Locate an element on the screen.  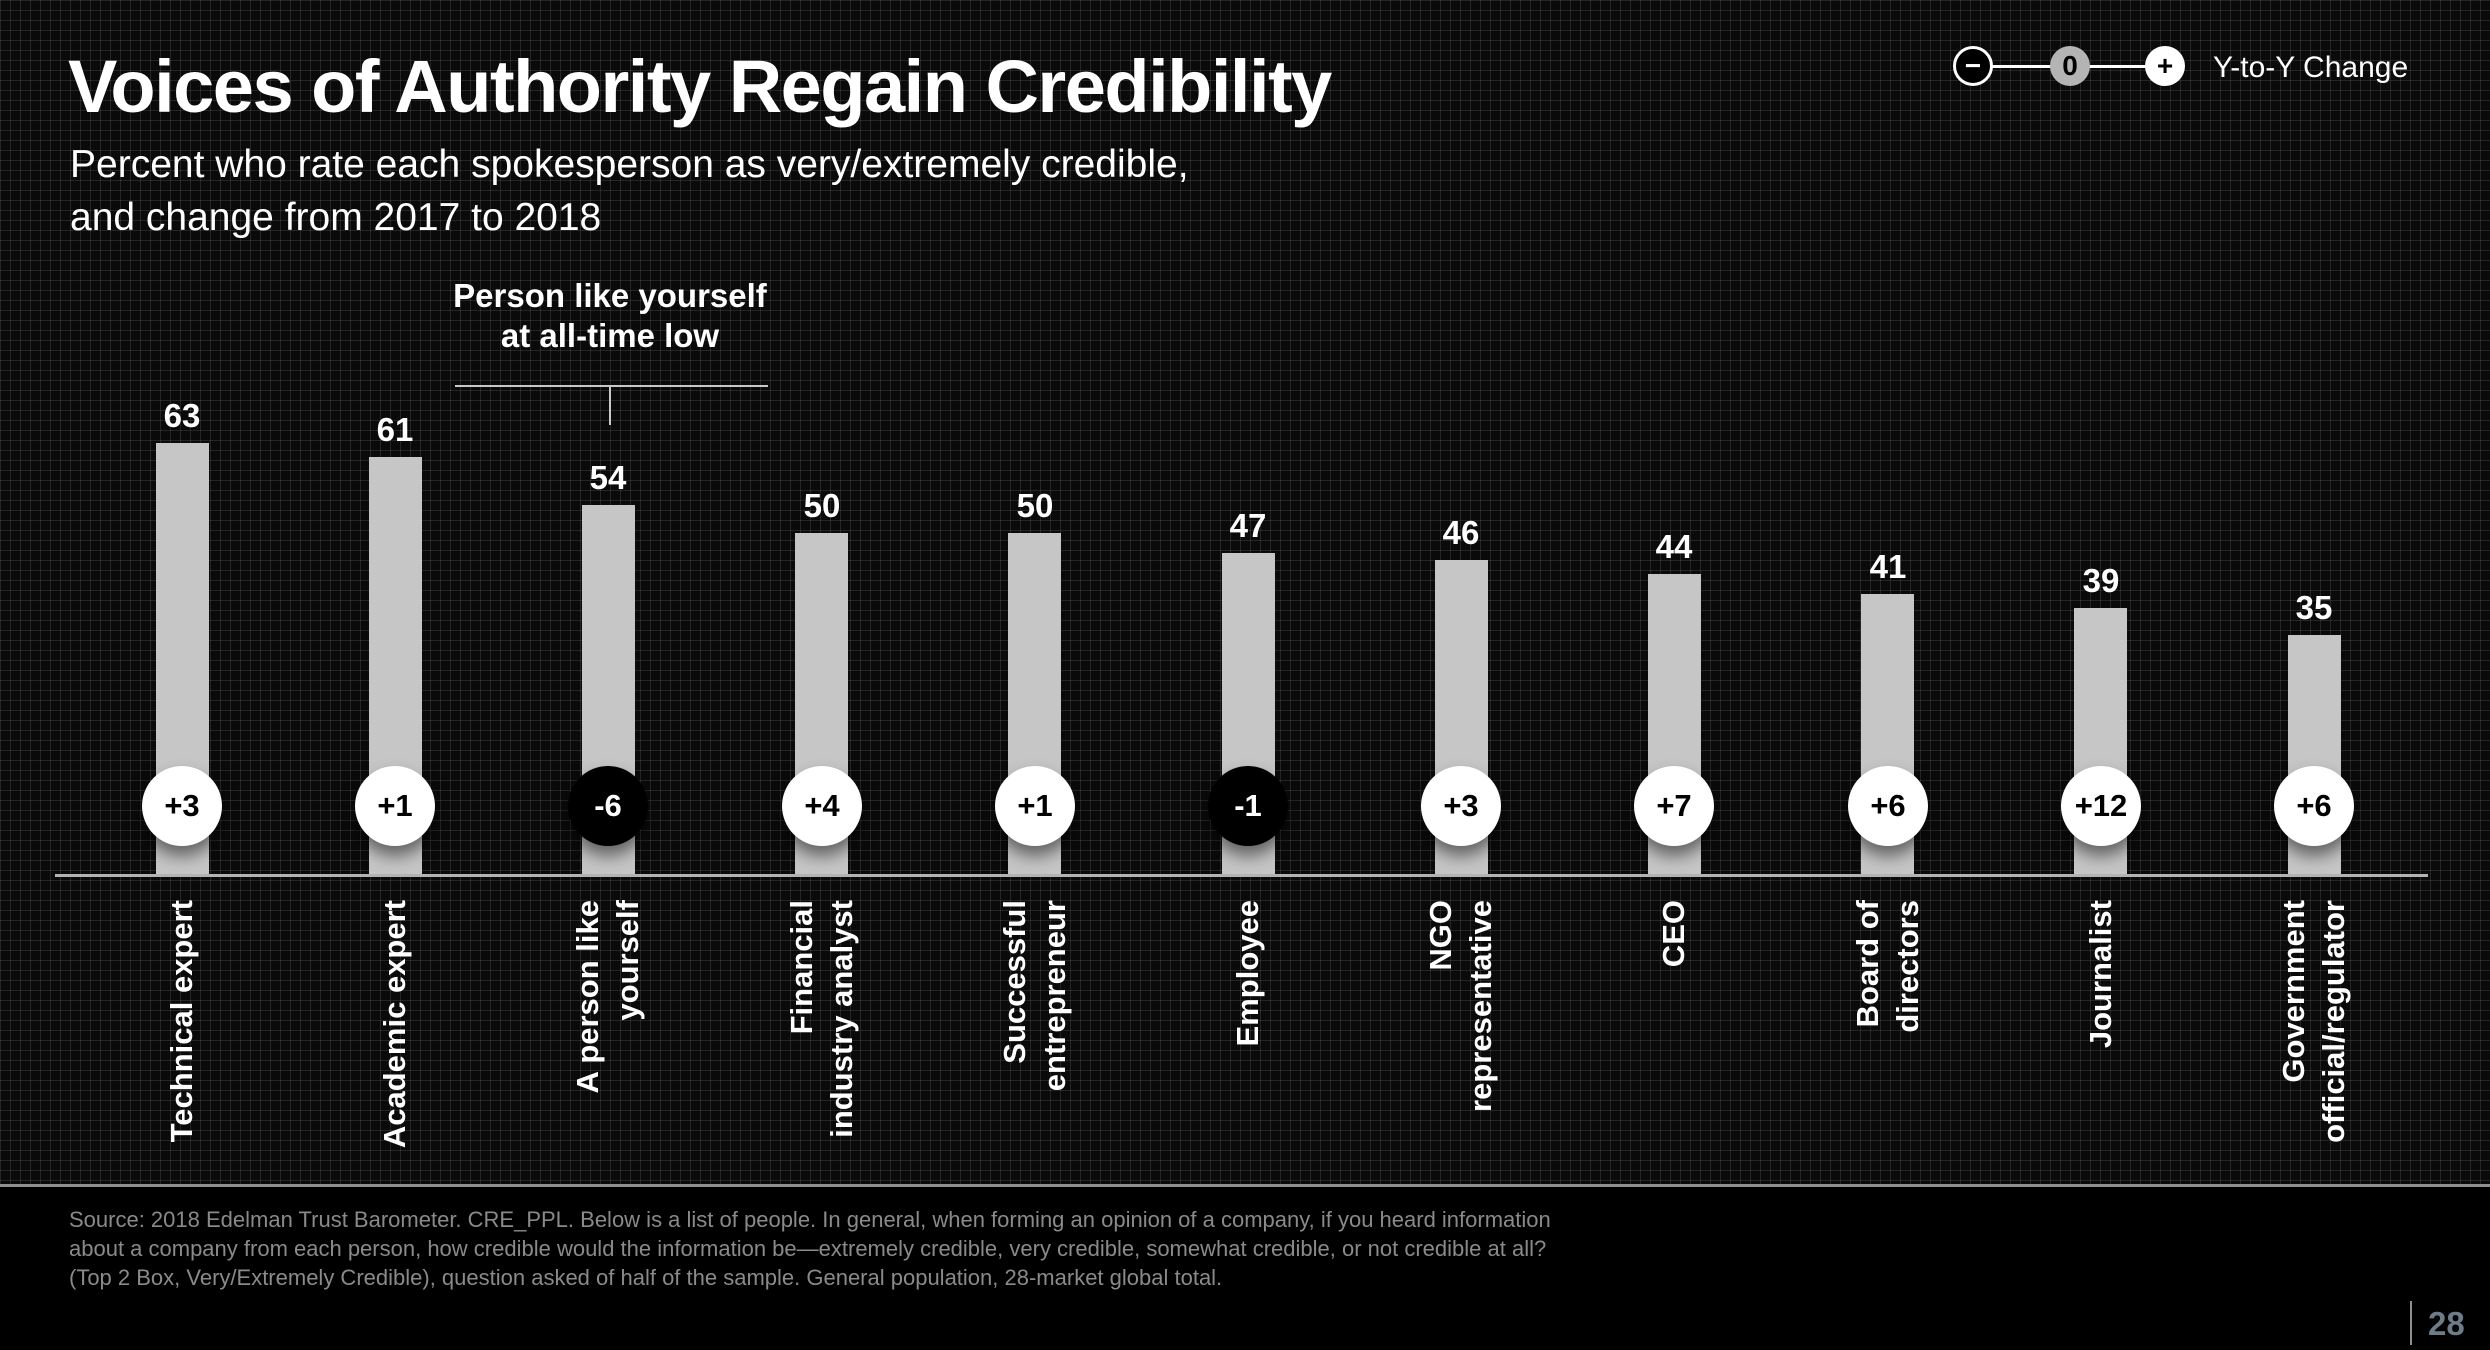
category-label: CEO is located at coordinates (1673, 934).